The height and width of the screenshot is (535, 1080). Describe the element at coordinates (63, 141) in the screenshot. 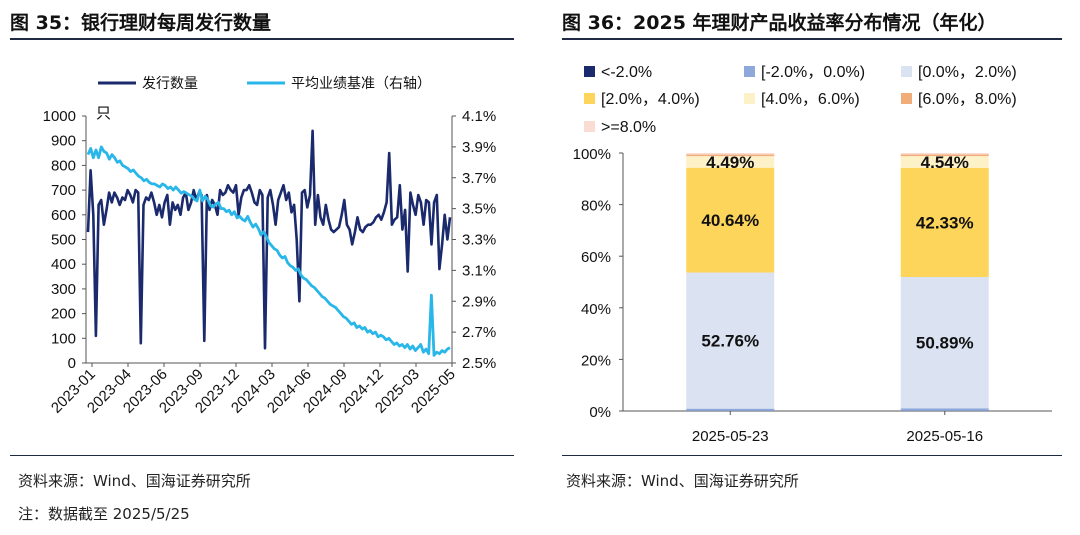

I see `left-tick-label: 900` at that location.